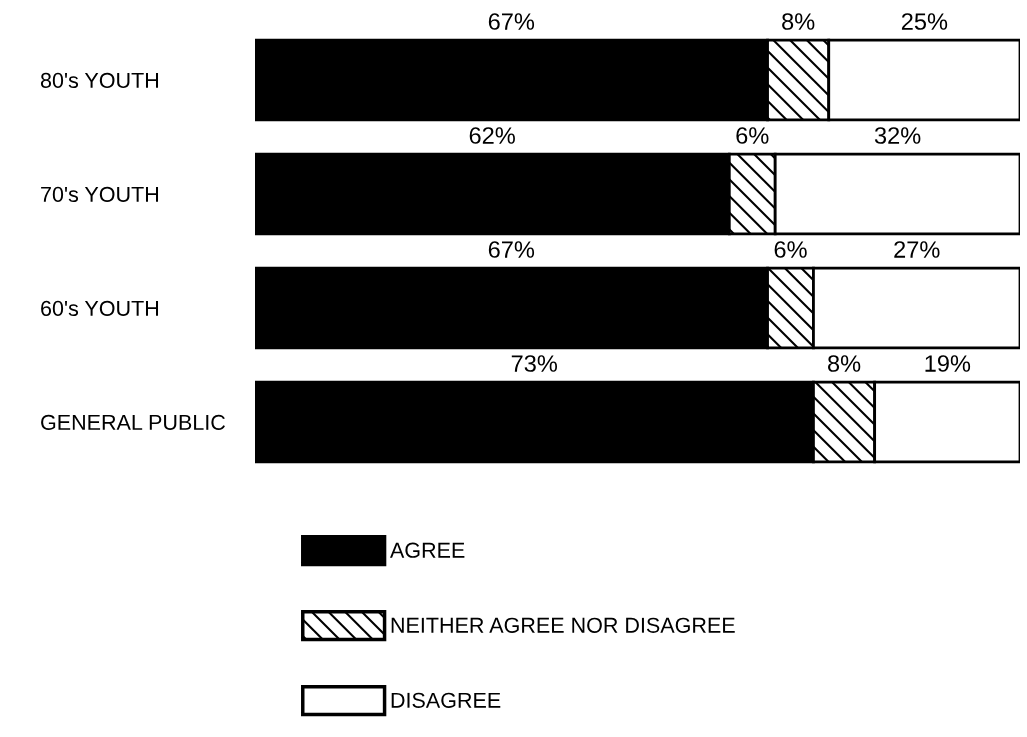 The width and height of the screenshot is (1027, 737). What do you see at coordinates (917, 249) in the screenshot?
I see `data-label: 27%` at bounding box center [917, 249].